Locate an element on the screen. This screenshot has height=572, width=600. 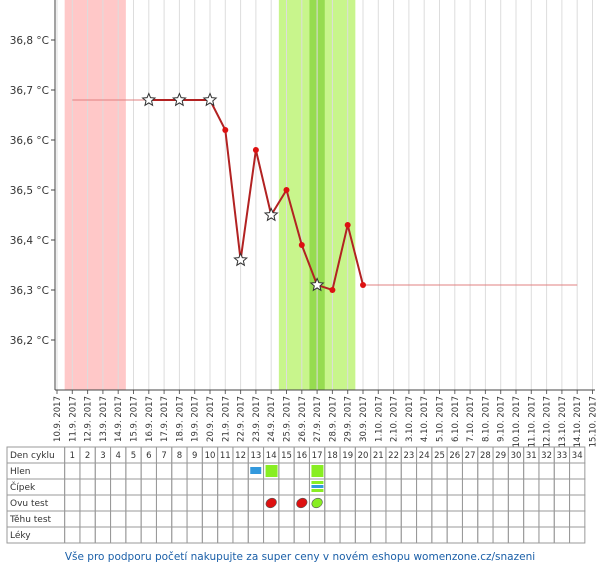
x-tick-label: 7.10. 2017 is located at coordinates (471, 419).